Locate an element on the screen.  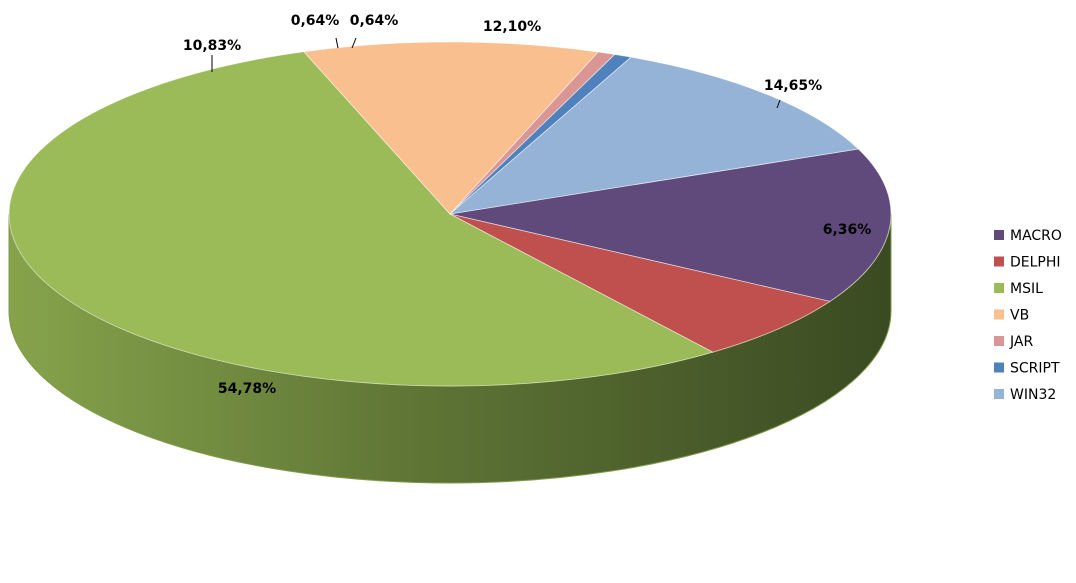
legend-item-jar: JAR is located at coordinates (1013, 342).